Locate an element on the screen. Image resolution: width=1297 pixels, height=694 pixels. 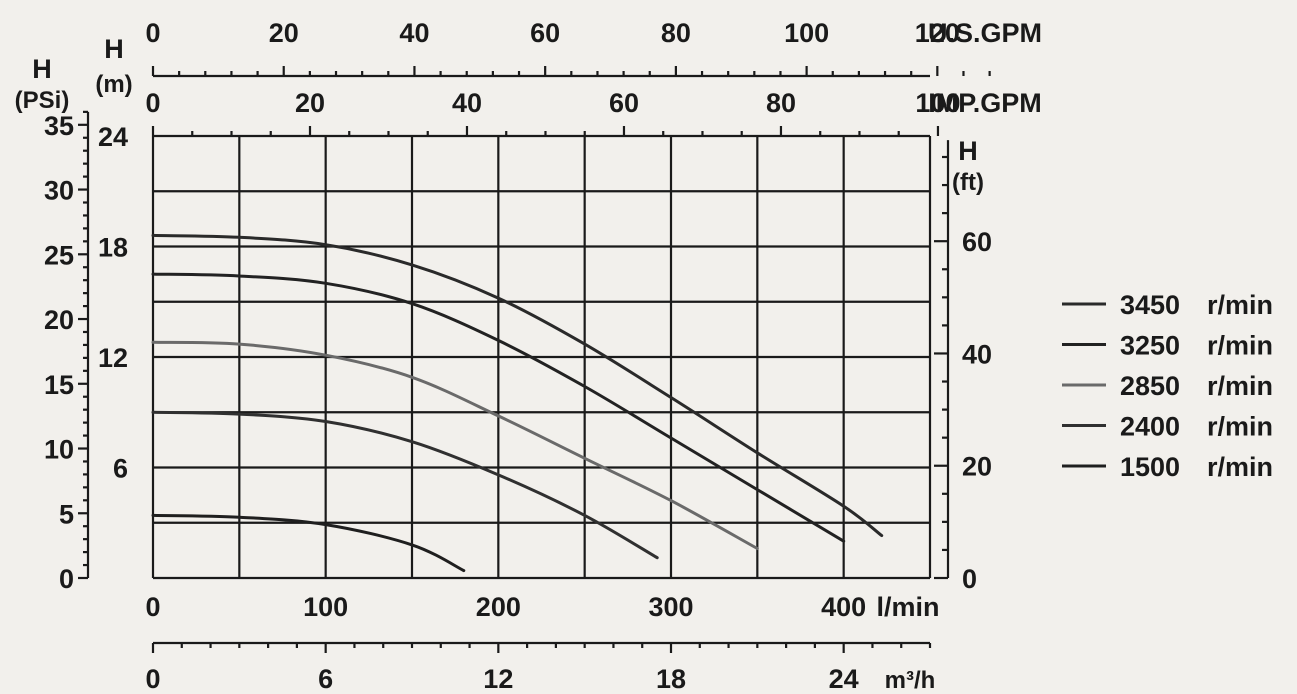
y-axis-title-ft-line2: (ft) is located at coordinates (968, 182).